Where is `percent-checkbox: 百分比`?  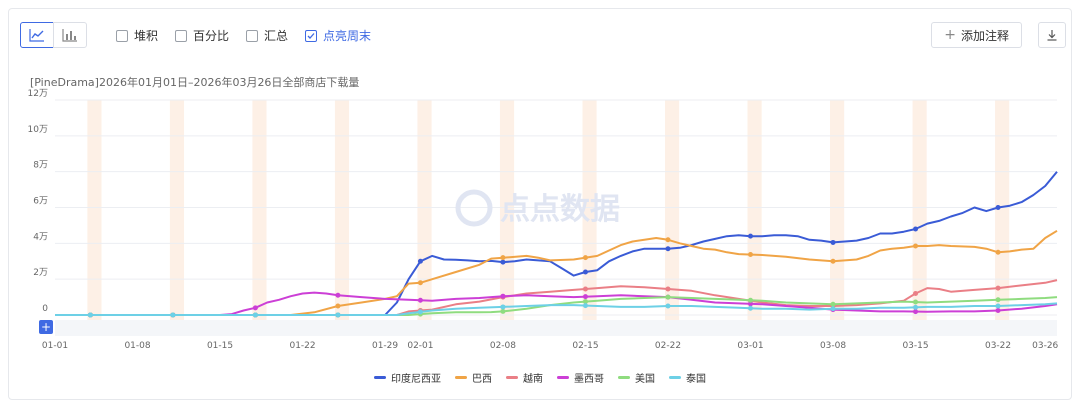
percent-checkbox: 百分比 is located at coordinates (202, 35).